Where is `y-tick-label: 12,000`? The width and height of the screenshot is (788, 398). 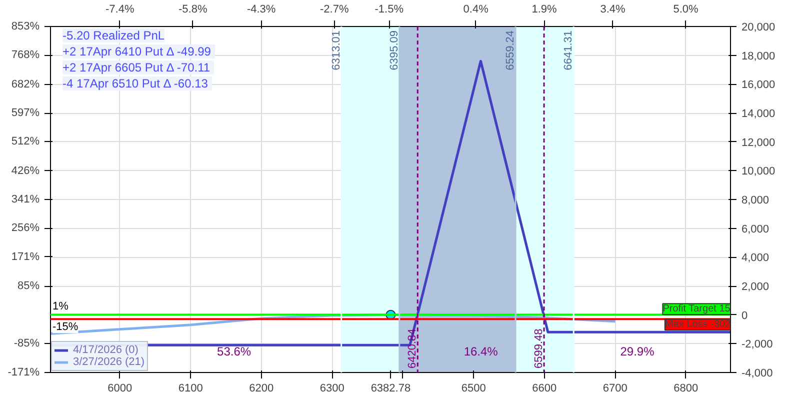 y-tick-label: 12,000 is located at coordinates (759, 142).